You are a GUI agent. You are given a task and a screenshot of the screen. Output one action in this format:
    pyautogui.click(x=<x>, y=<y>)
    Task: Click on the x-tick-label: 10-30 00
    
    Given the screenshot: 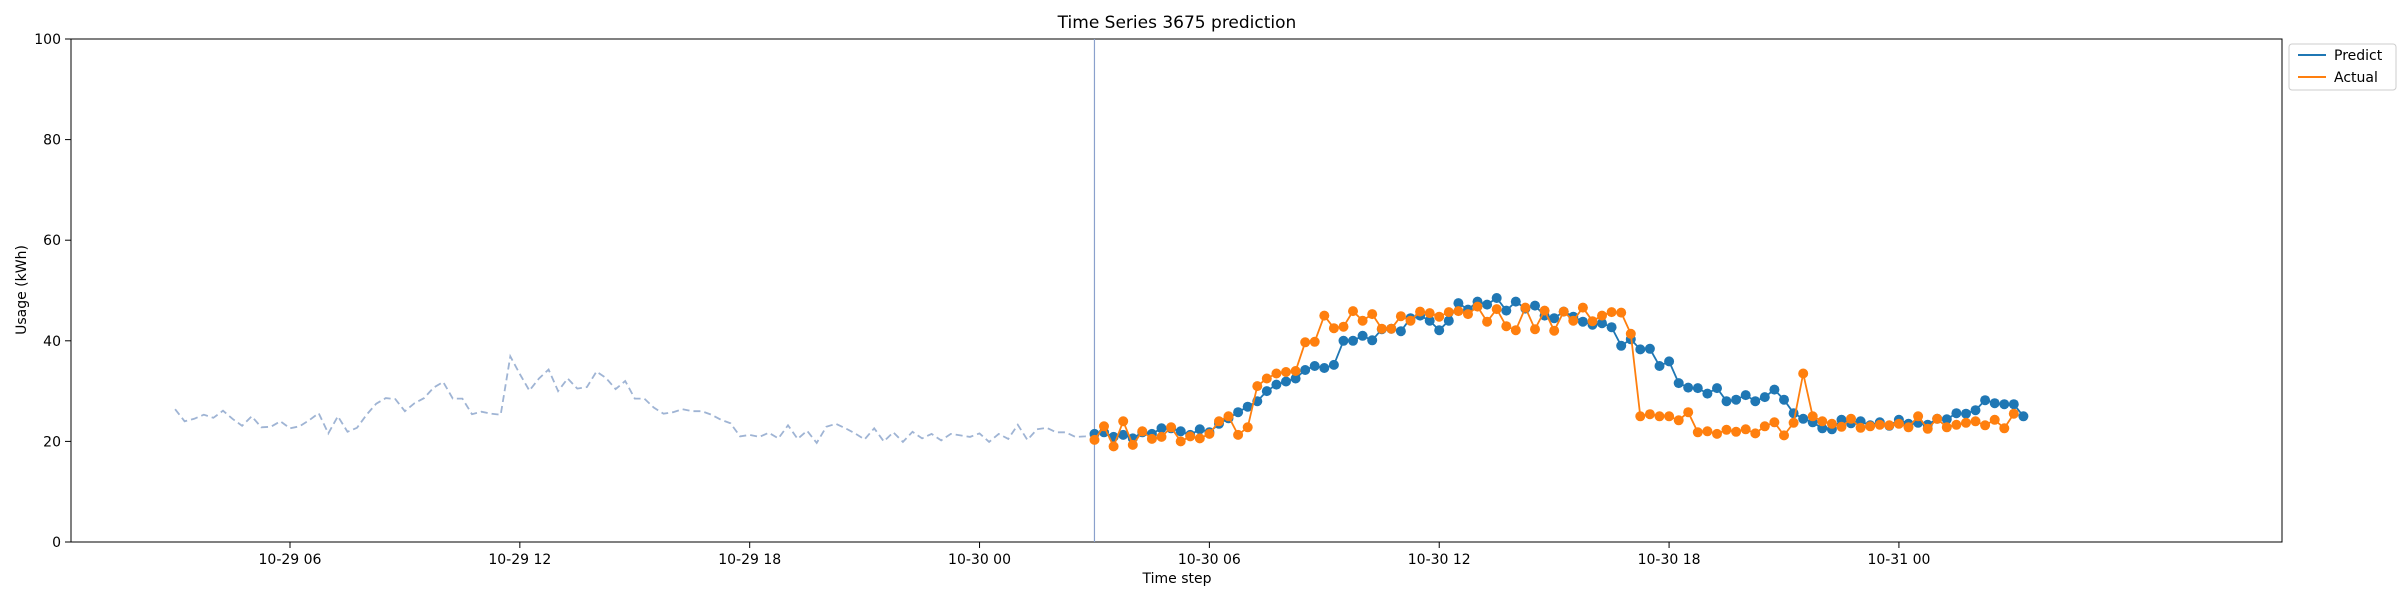 What is the action you would take?
    pyautogui.click(x=979, y=560)
    